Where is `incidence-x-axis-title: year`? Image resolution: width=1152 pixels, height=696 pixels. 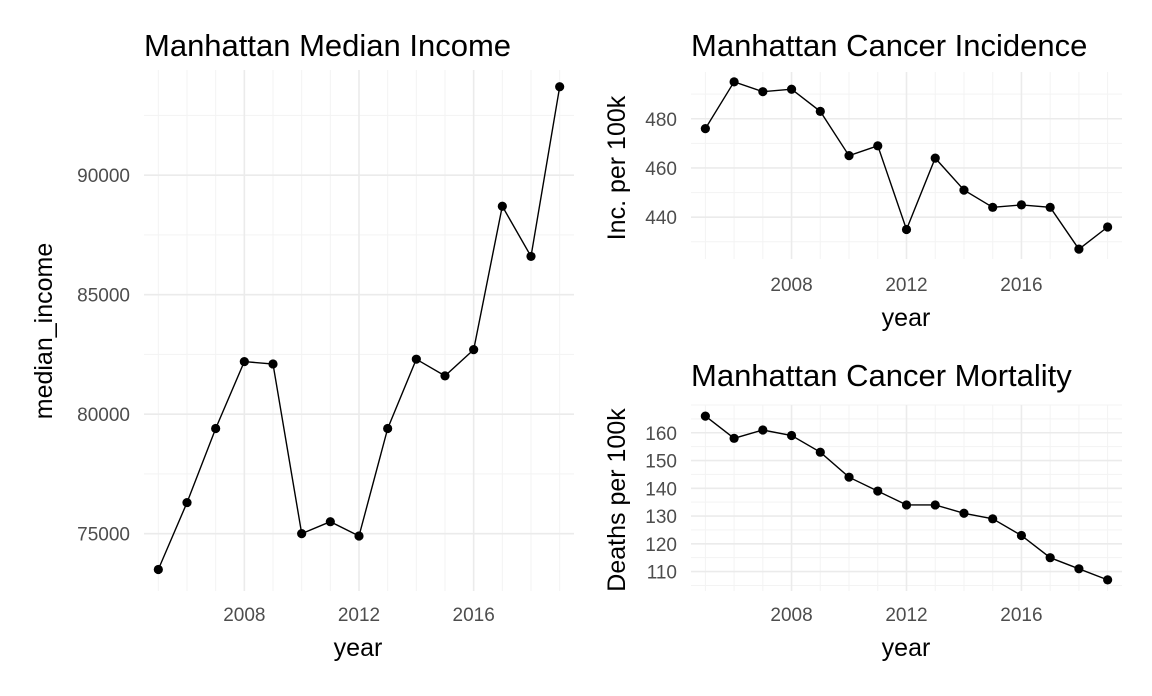 incidence-x-axis-title: year is located at coordinates (906, 318).